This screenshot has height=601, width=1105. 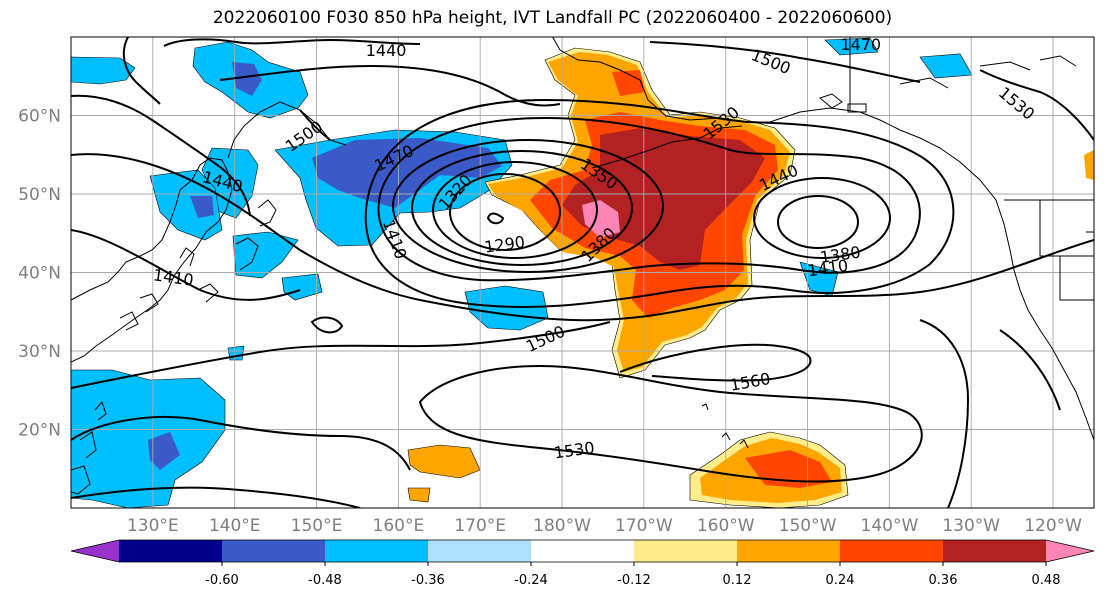 What do you see at coordinates (562, 526) in the screenshot?
I see `lon-tick-label: 180°W` at bounding box center [562, 526].